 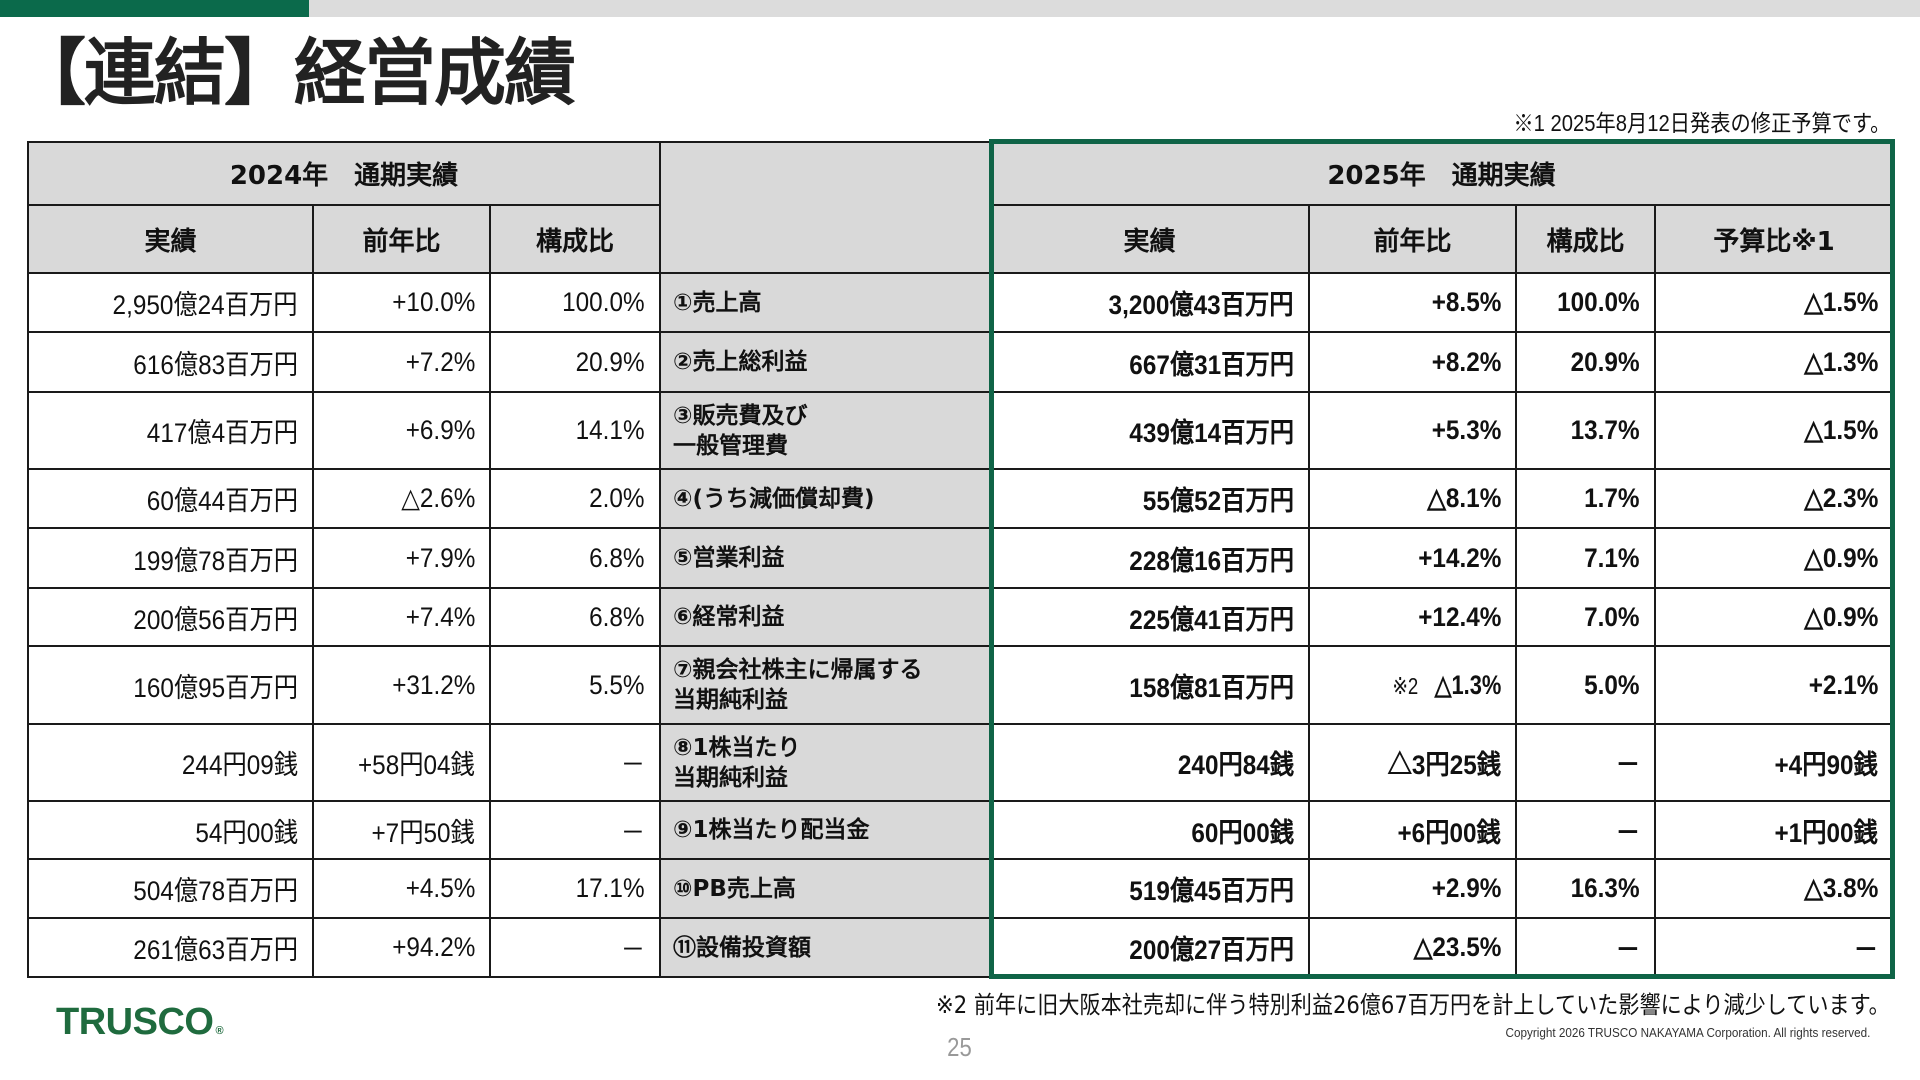 What do you see at coordinates (1774, 239) in the screenshot?
I see `col-header-2025-budget: 予算比※1` at bounding box center [1774, 239].